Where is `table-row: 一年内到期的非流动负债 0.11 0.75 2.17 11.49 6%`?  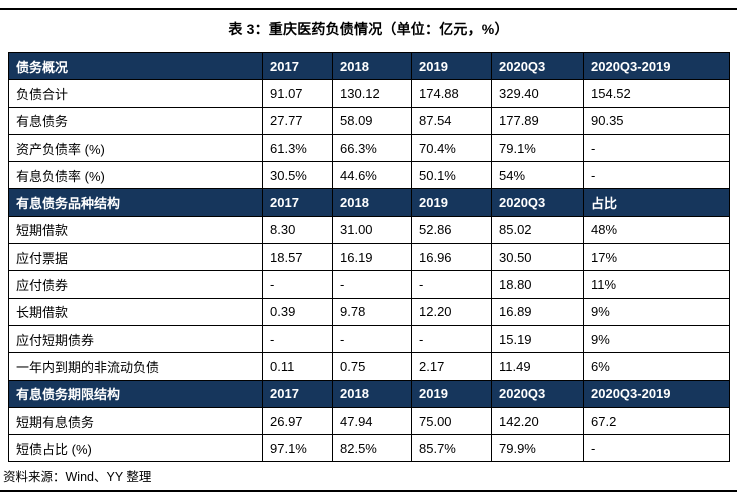
table-row: 一年内到期的非流动负债 0.11 0.75 2.17 11.49 6% is located at coordinates (369, 366).